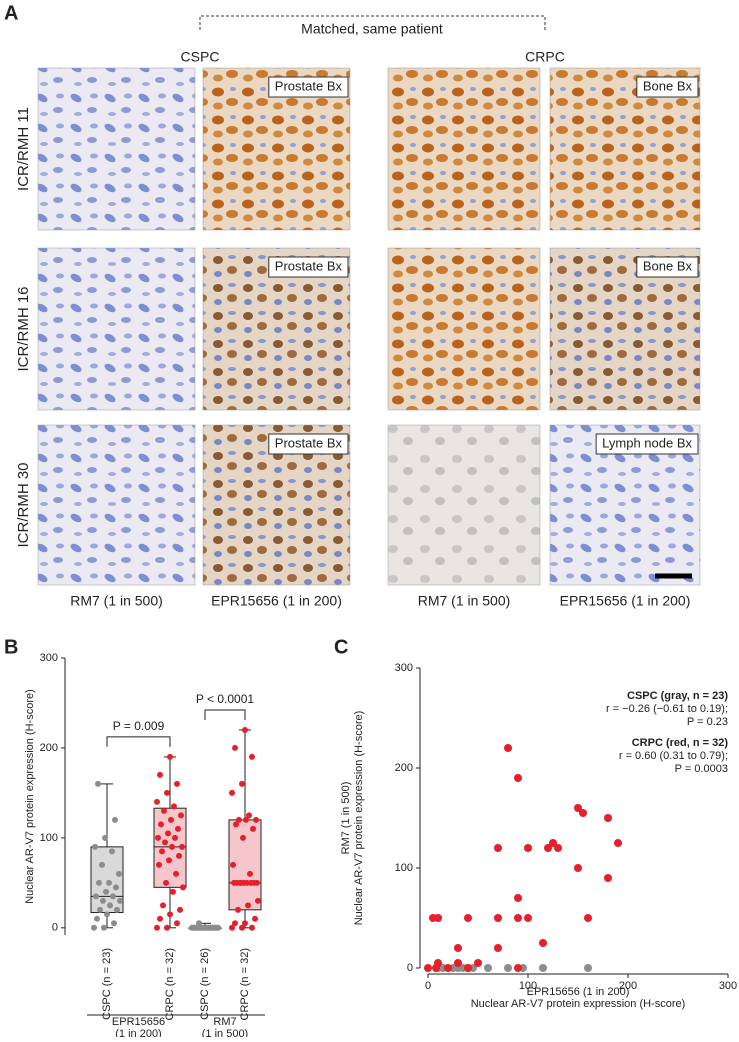 This screenshot has width=739, height=1042. Describe the element at coordinates (545, 57) in the screenshot. I see `group-label: CRPC` at that location.